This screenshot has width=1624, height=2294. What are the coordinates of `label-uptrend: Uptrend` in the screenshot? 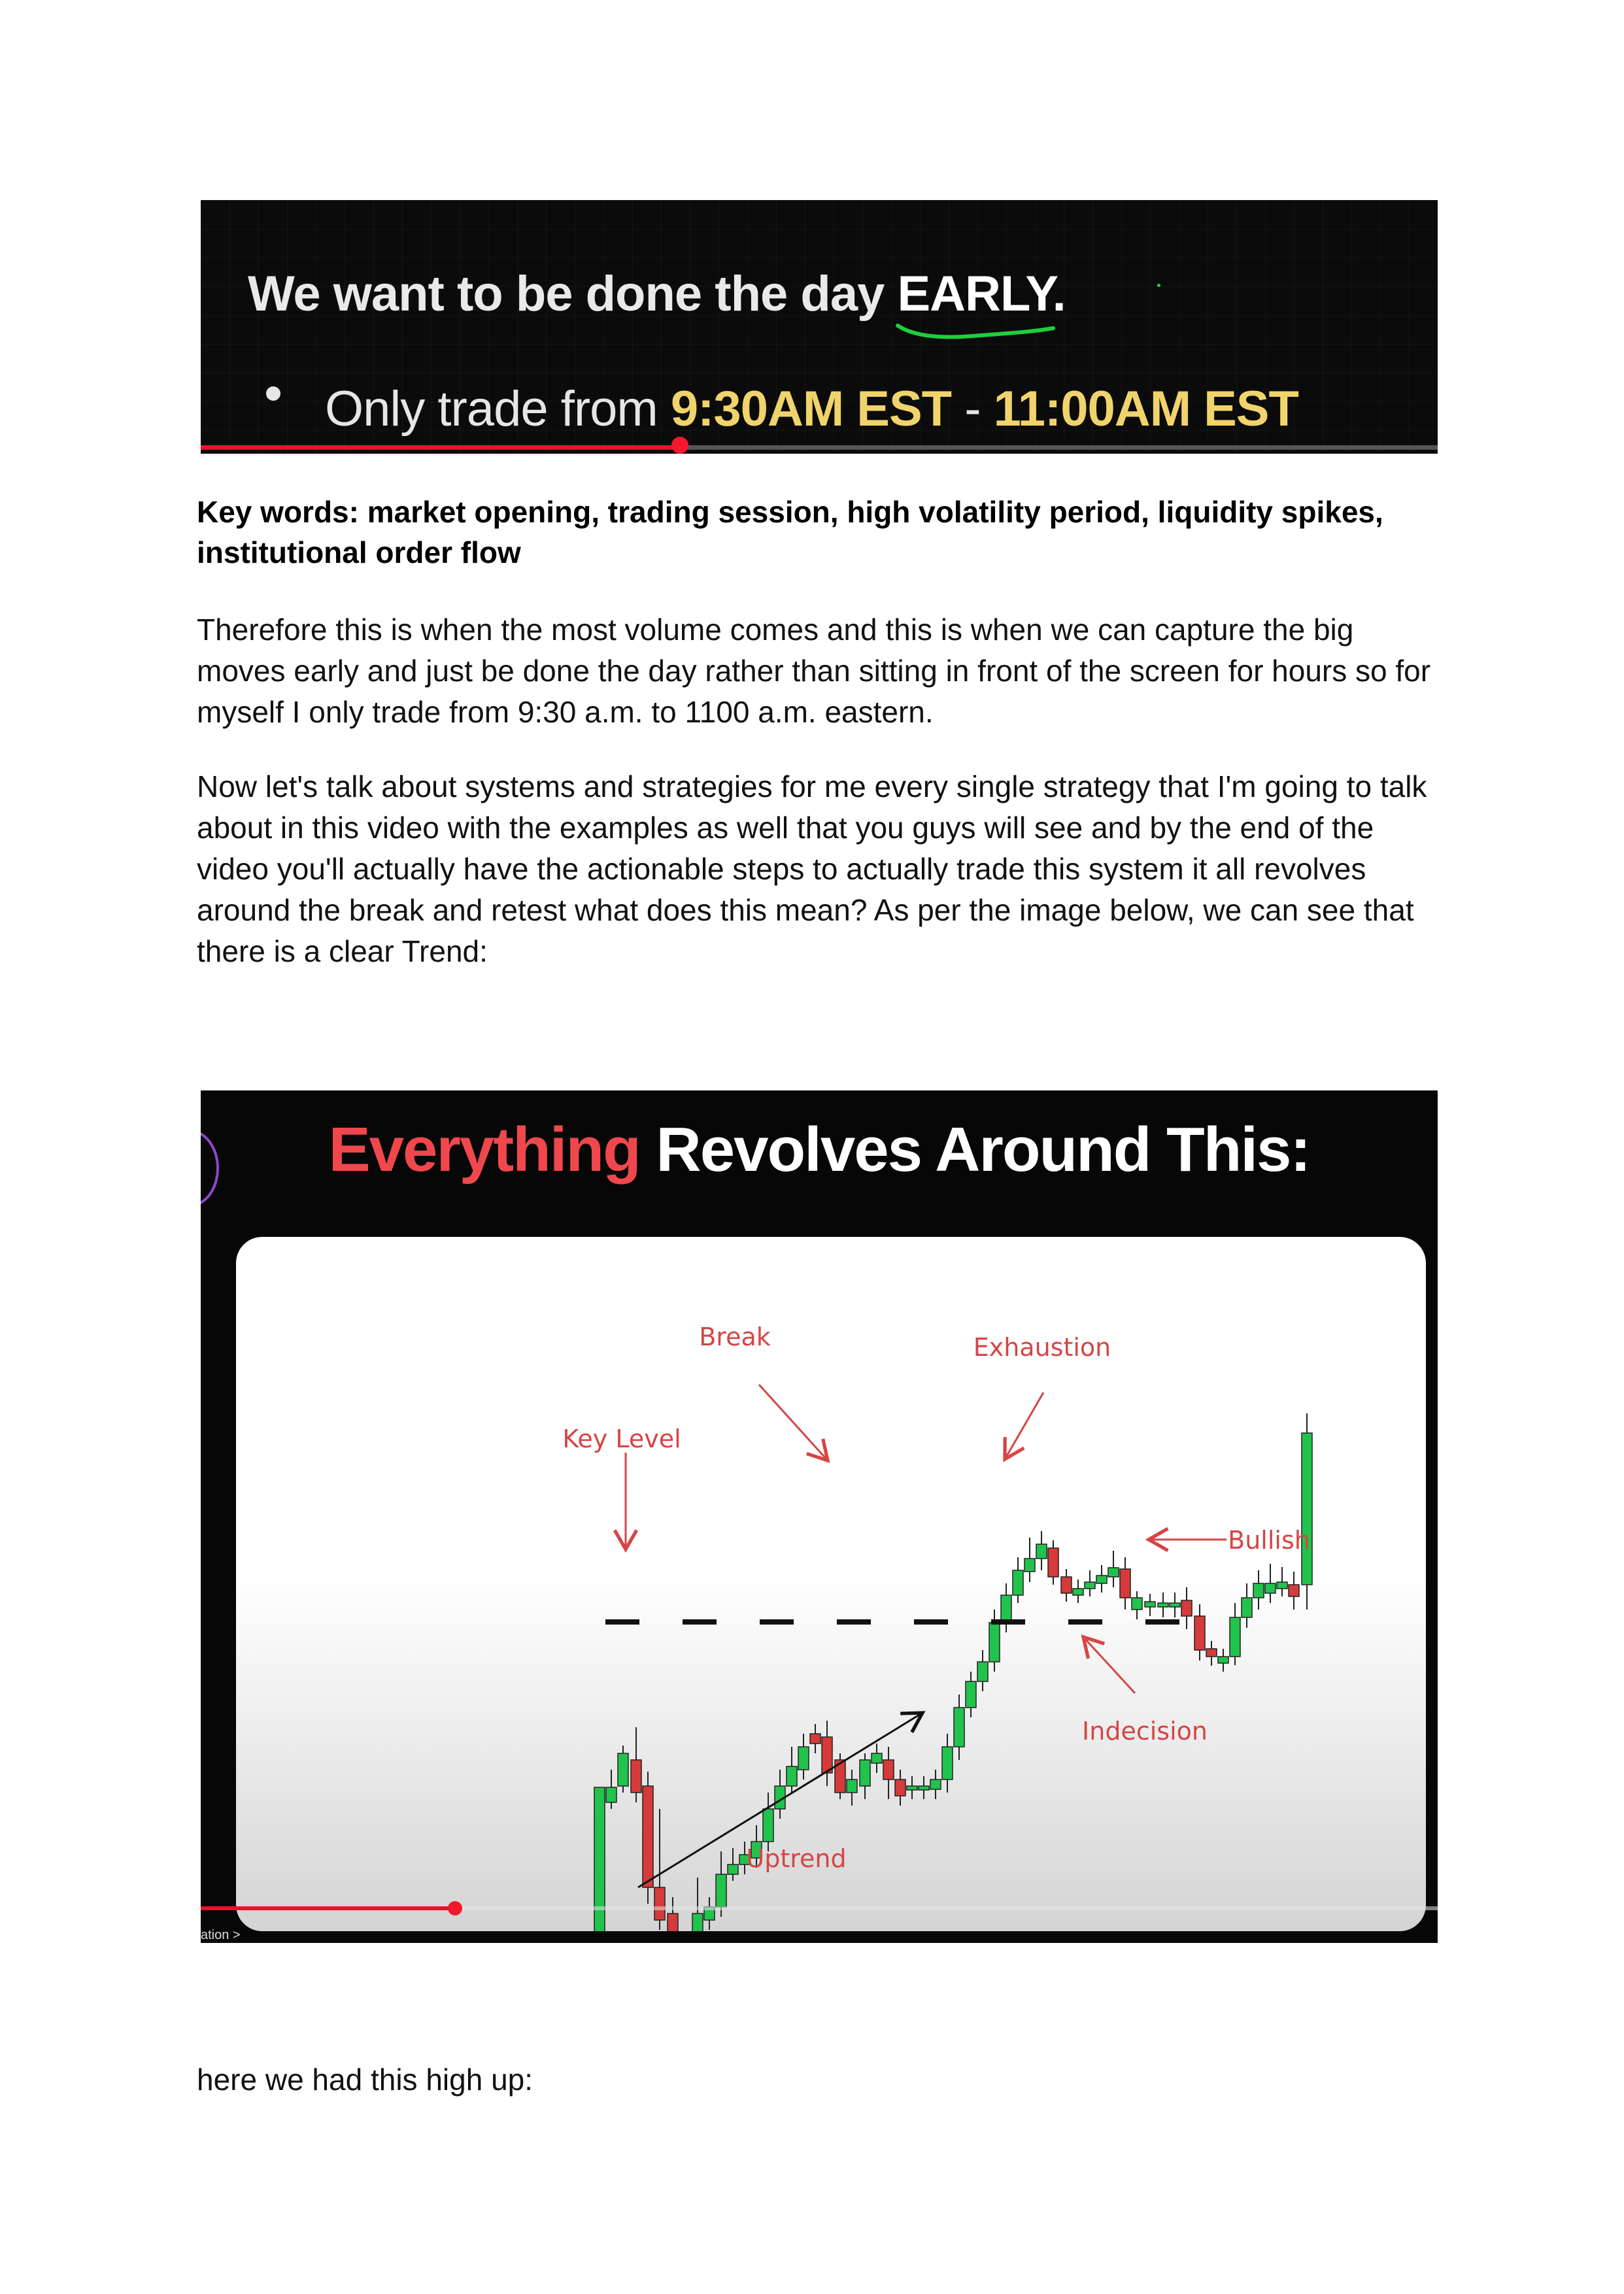 It's located at (796, 1858).